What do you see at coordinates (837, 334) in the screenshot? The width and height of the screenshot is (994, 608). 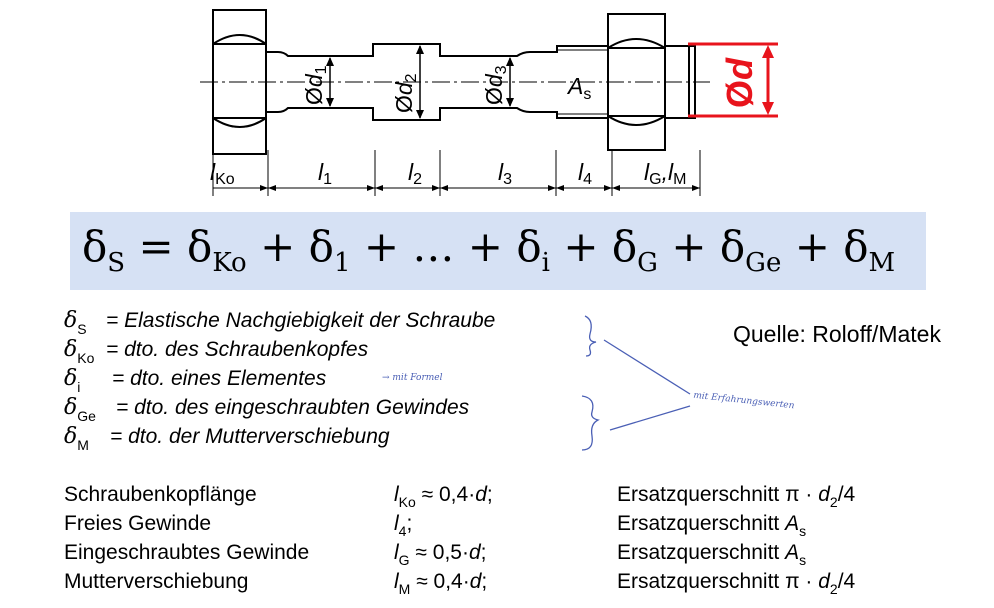 I see `source-citation: Quelle: Roloff/Matek` at bounding box center [837, 334].